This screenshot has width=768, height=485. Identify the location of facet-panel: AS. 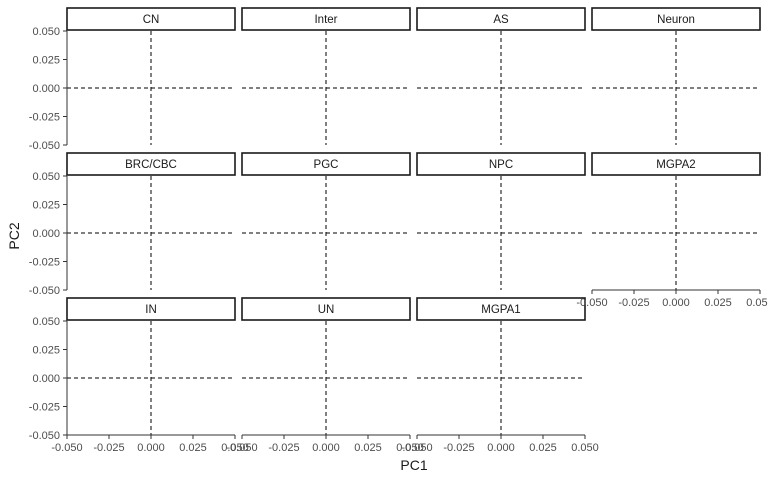
(501, 76).